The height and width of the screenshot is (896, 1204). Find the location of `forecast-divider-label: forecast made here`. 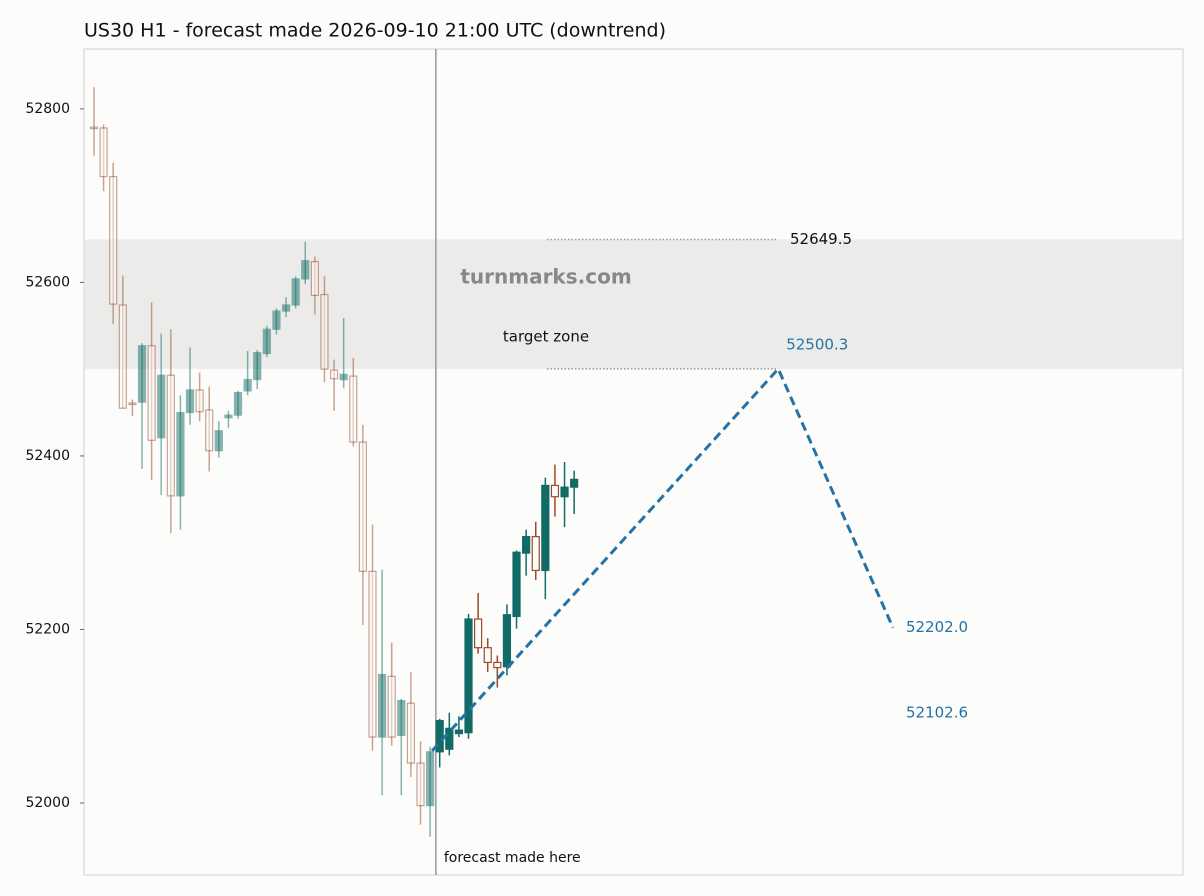

forecast-divider-label: forecast made here is located at coordinates (512, 858).